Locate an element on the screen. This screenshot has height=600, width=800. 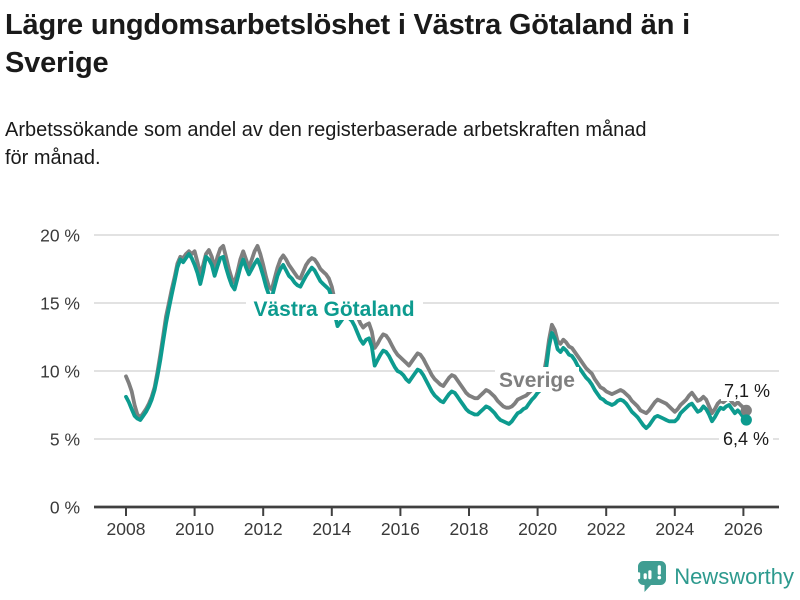
label-backdrop-sverige is located at coordinates (537, 379).